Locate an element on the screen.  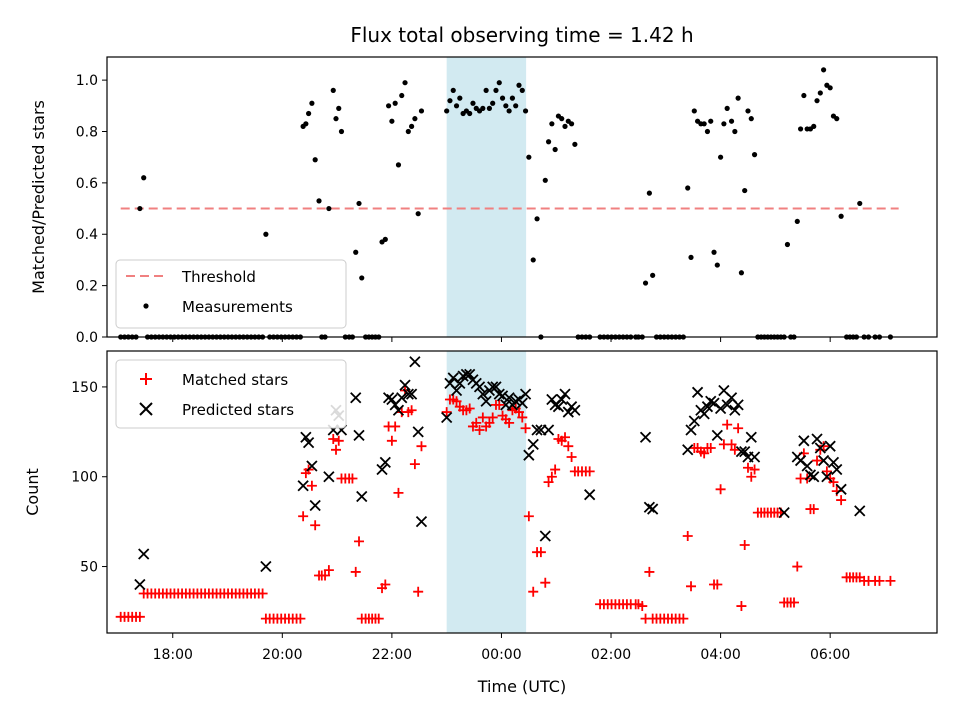
legend-threshold-label: Threshold is located at coordinates (218, 277).